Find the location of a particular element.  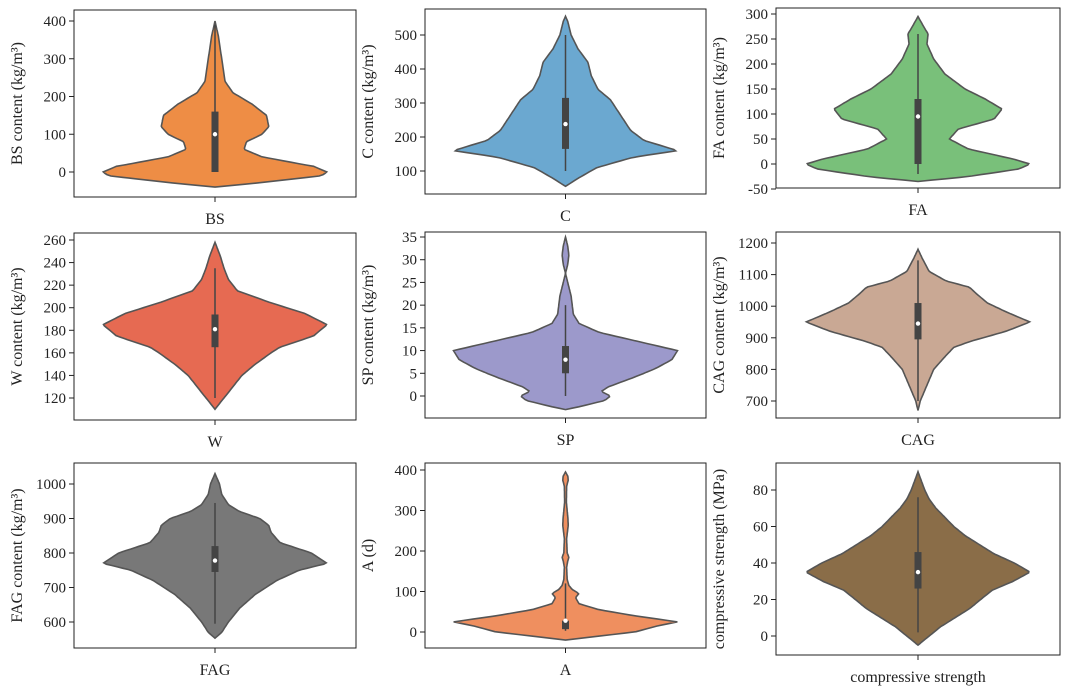

y-axis-label: FA content (kg/m³) is located at coordinates (719, 98).